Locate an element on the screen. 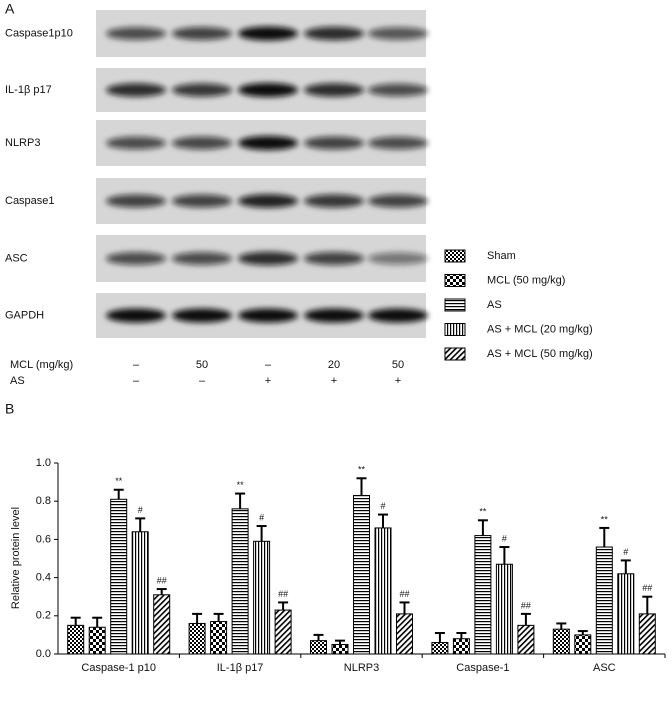 Image resolution: width=672 pixels, height=710 pixels. panel-label: B is located at coordinates (9, 409).